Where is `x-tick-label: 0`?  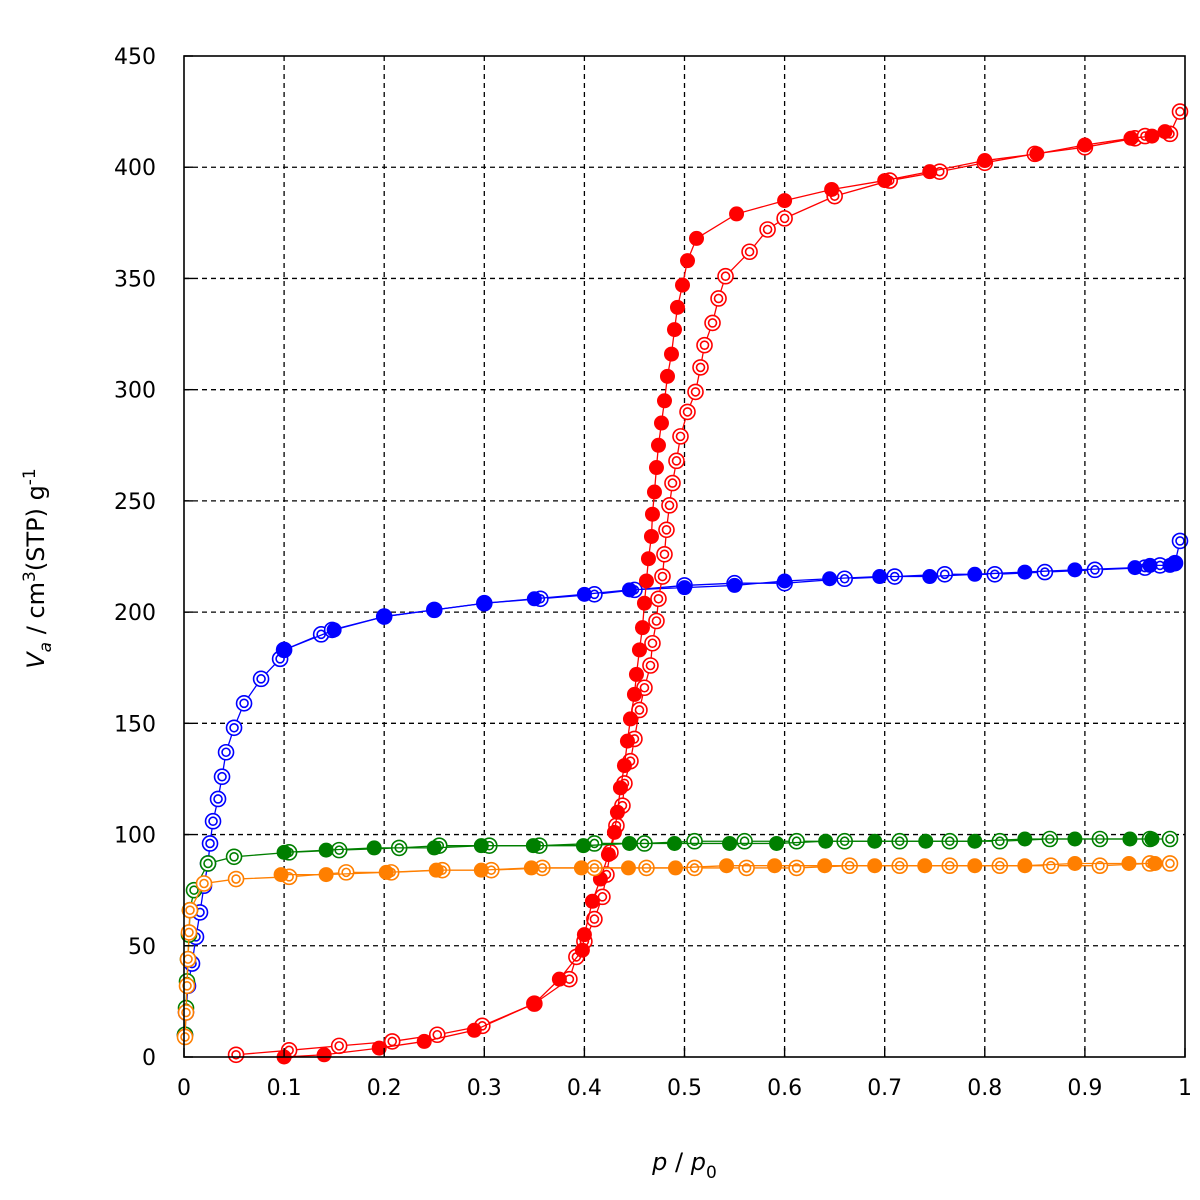 x-tick-label: 0 is located at coordinates (184, 1088).